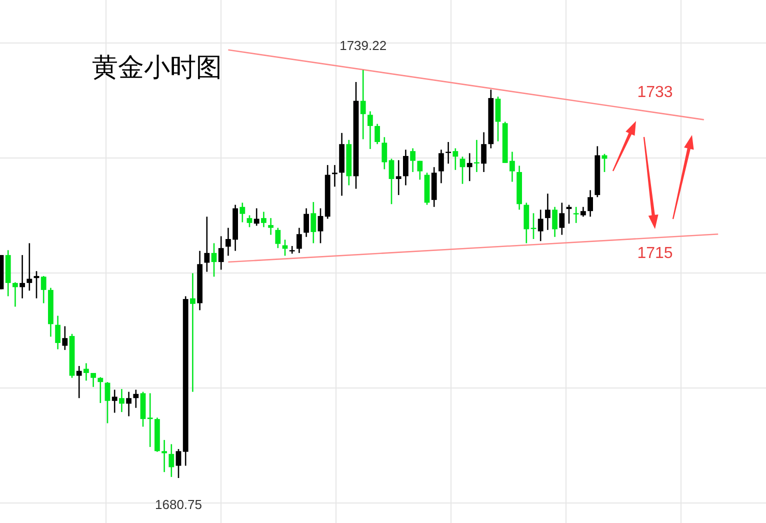 The image size is (766, 523). I want to click on chart-title: 黄金小时图, so click(157, 68).